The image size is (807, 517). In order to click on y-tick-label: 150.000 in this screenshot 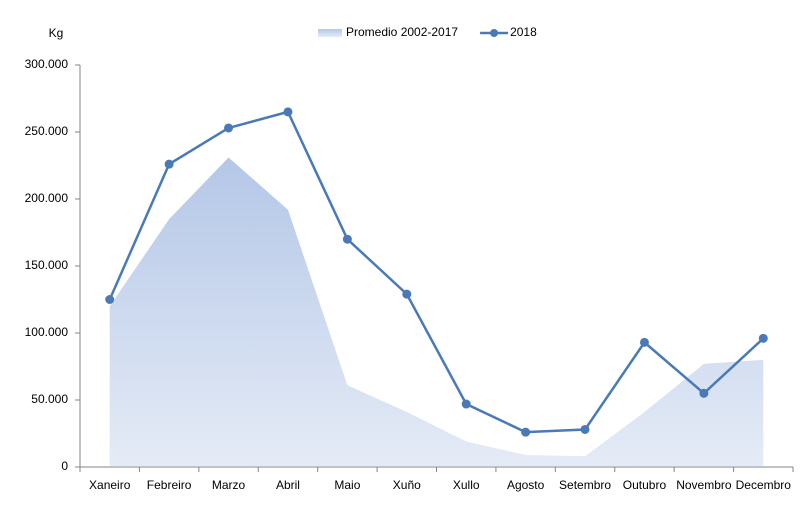, I will do `click(47, 265)`.